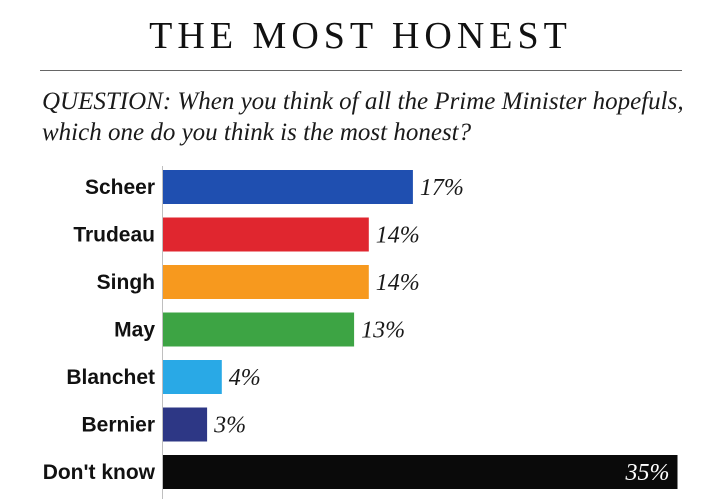  What do you see at coordinates (162, 332) in the screenshot?
I see `category-axis-line` at bounding box center [162, 332].